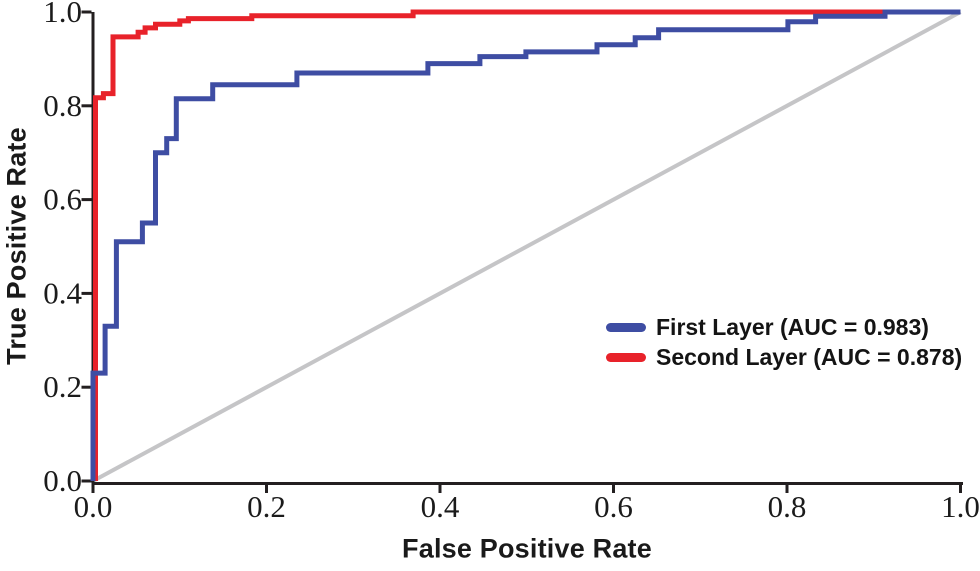 The height and width of the screenshot is (571, 980). What do you see at coordinates (613, 506) in the screenshot?
I see `x-tick-label-0.6: 0.6` at bounding box center [613, 506].